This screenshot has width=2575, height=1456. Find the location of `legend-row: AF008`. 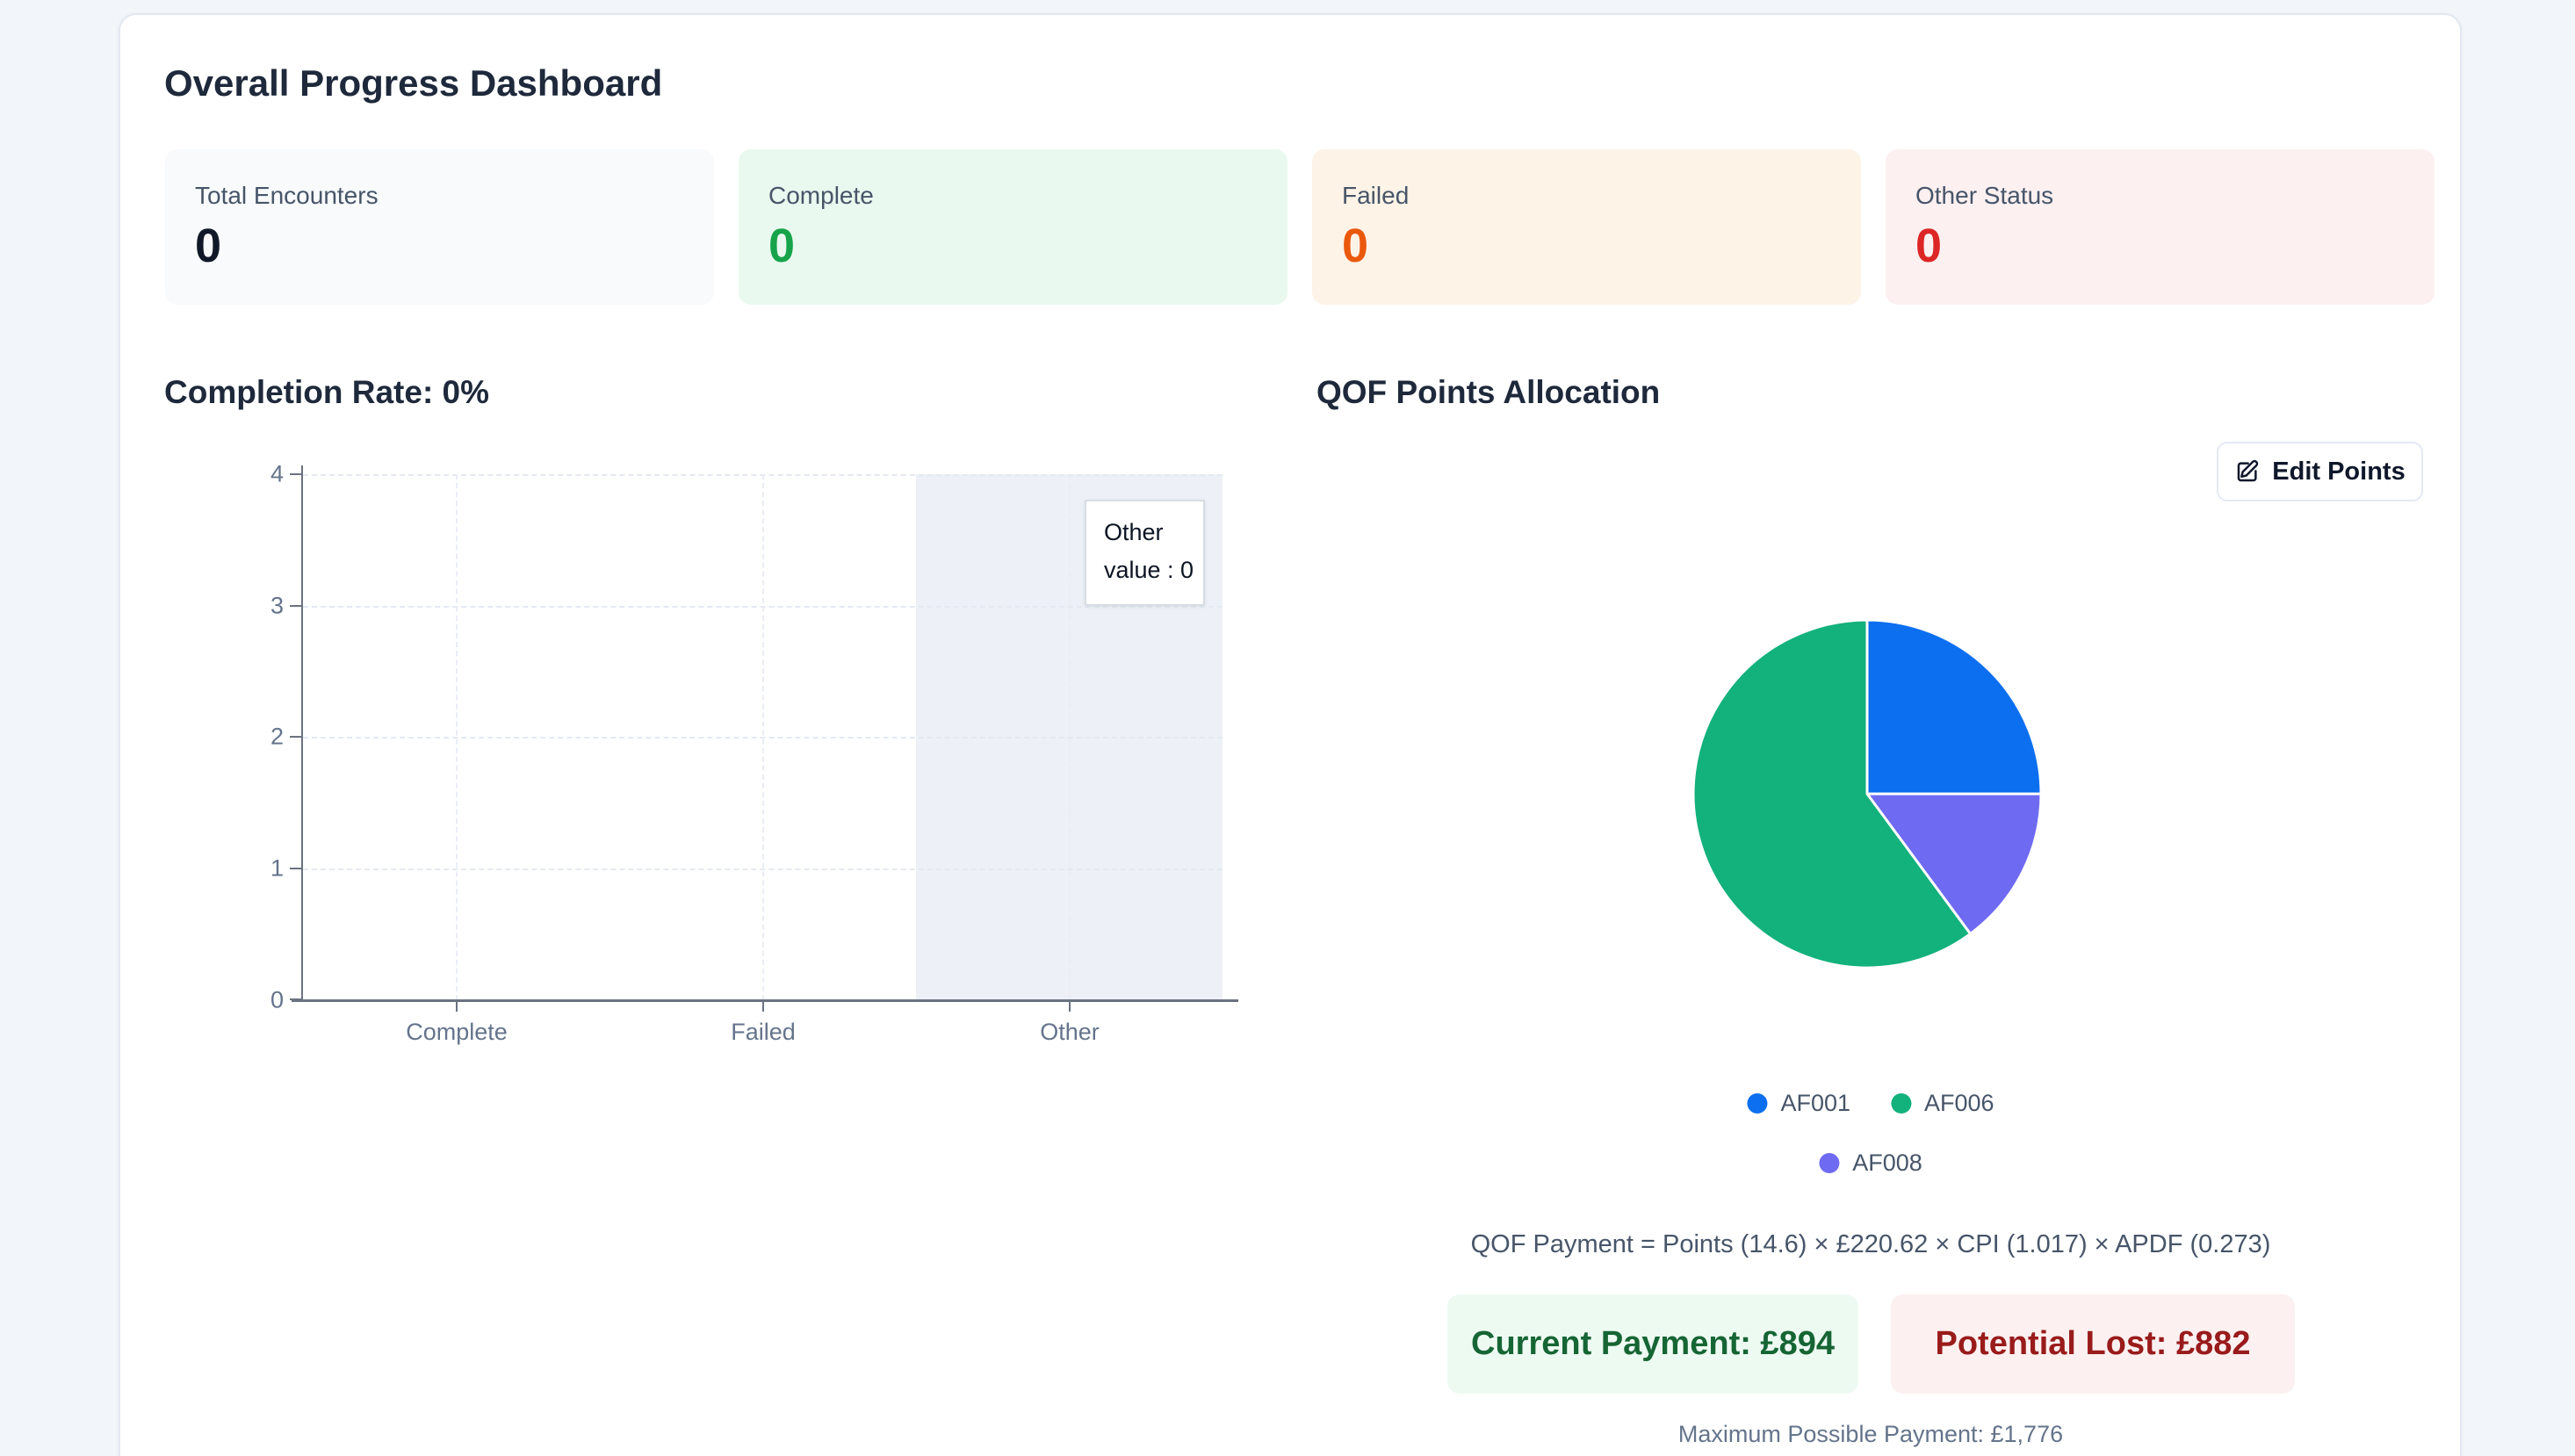

legend-row: AF008 is located at coordinates (1870, 1163).